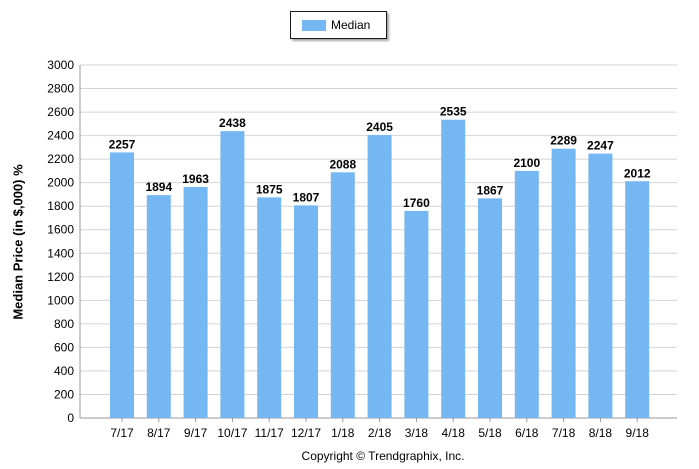  I want to click on data-label: 1963, so click(195, 179).